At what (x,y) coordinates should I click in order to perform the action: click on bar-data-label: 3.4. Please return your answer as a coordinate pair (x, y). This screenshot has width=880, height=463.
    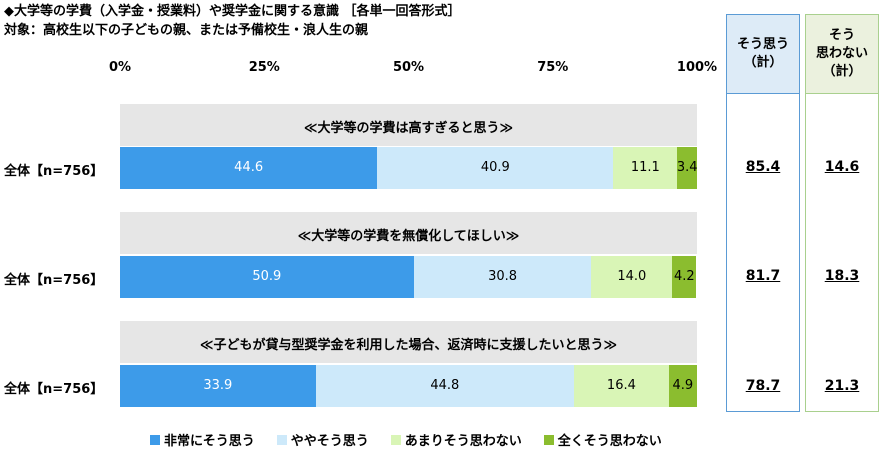
    Looking at the image, I should click on (687, 167).